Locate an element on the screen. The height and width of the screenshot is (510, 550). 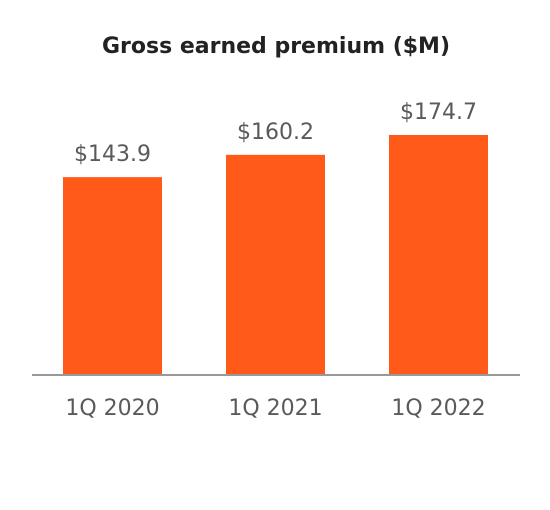
x-tick-label: 1Q 2021 is located at coordinates (275, 408).